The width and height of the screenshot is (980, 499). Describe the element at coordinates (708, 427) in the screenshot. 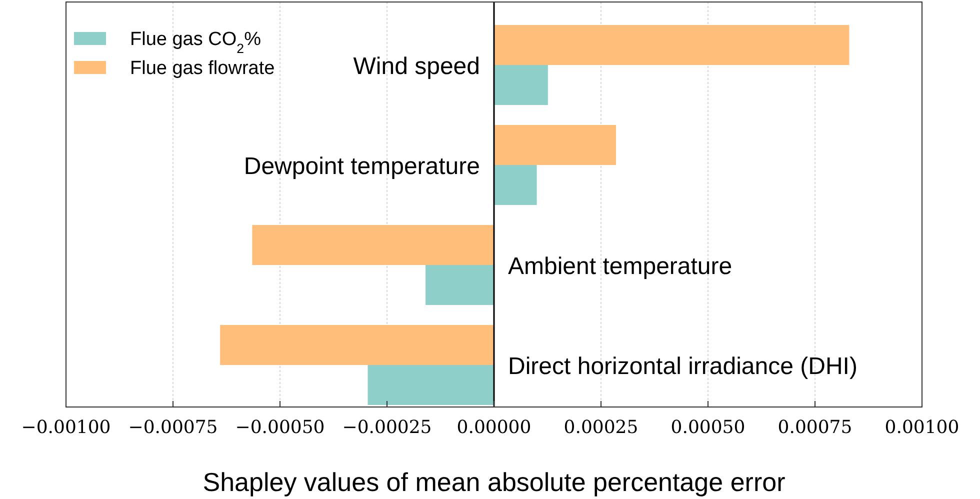

I see `x-tick-label: 0.00050` at that location.